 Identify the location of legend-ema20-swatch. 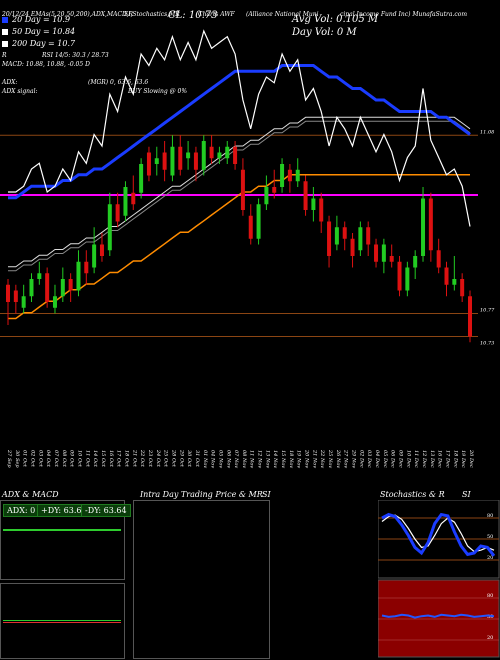
(5, 20).